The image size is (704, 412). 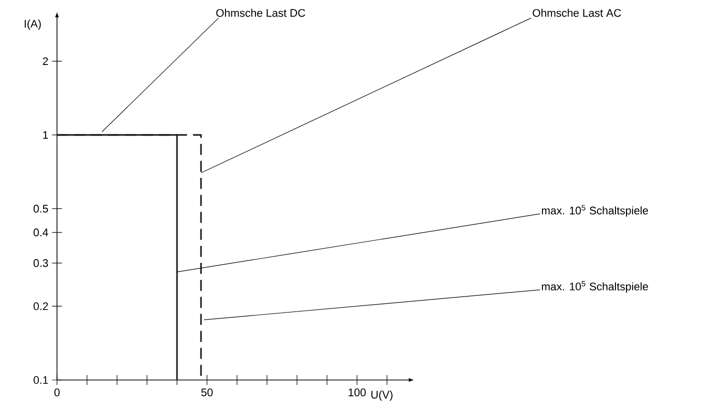 I want to click on y-tick-label: 0.2, so click(x=41, y=306).